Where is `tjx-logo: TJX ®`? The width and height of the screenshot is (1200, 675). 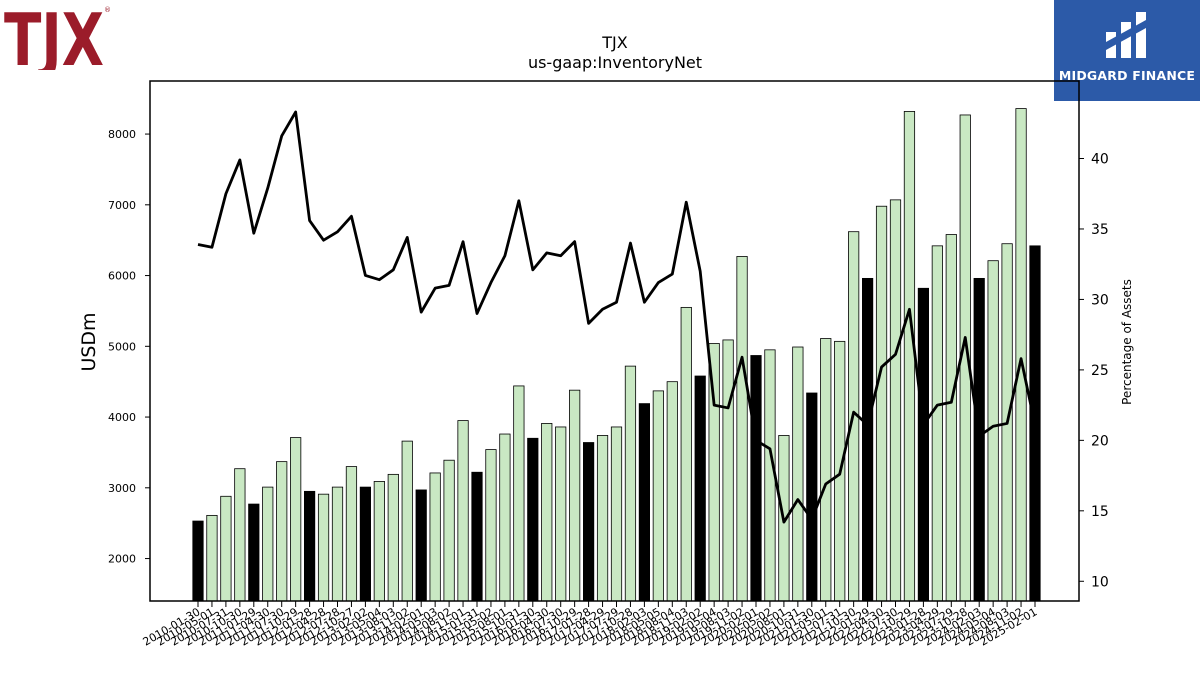
tjx-logo: TJX ® is located at coordinates (60, 41).